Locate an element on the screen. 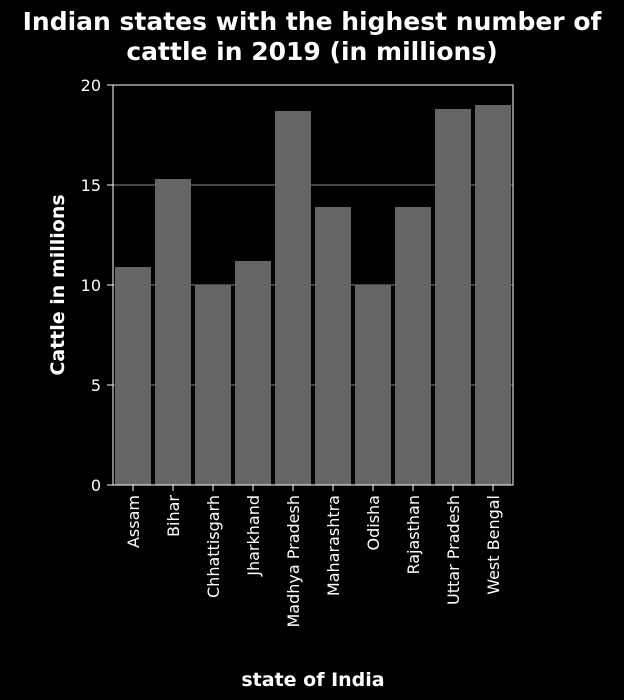 The width and height of the screenshot is (624, 700). x-tick-label: Jharkhand is located at coordinates (253, 536).